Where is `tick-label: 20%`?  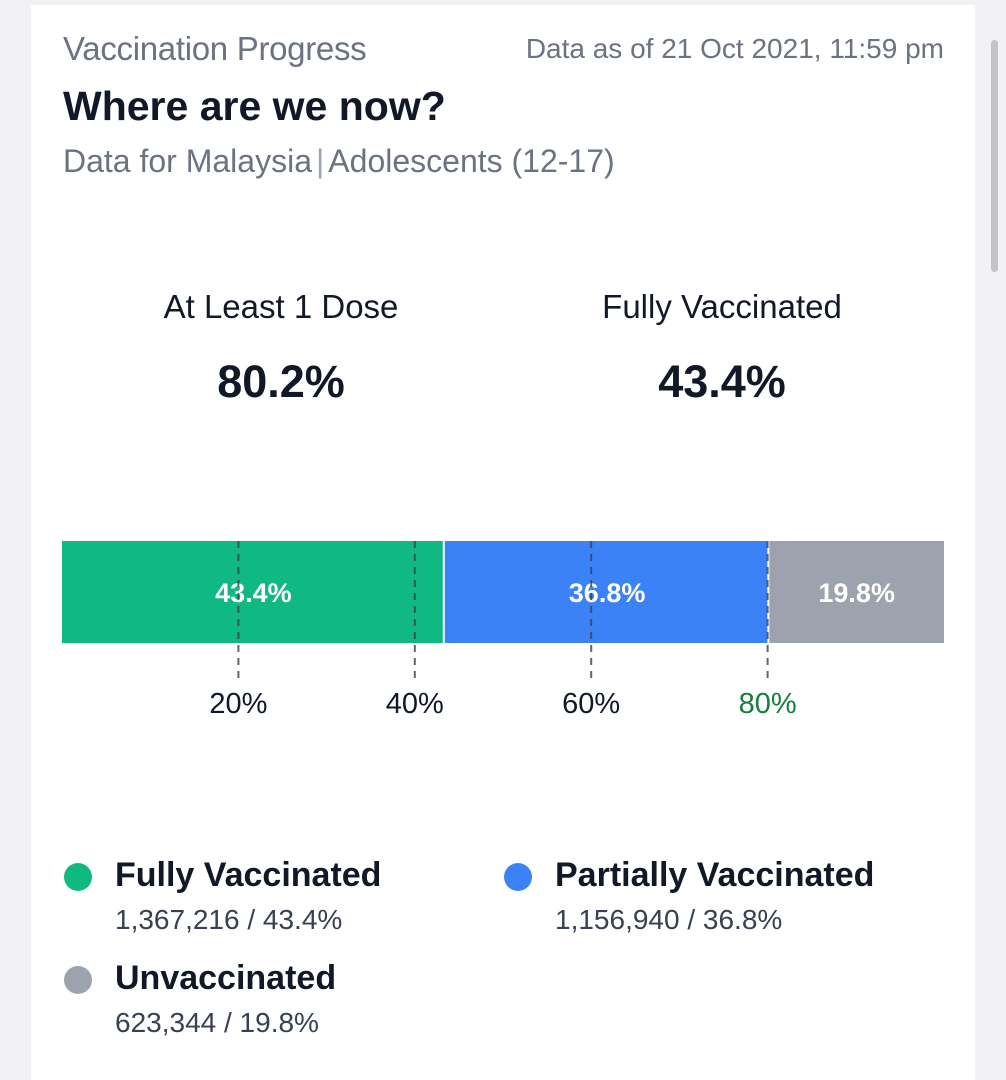
tick-label: 20% is located at coordinates (238, 704).